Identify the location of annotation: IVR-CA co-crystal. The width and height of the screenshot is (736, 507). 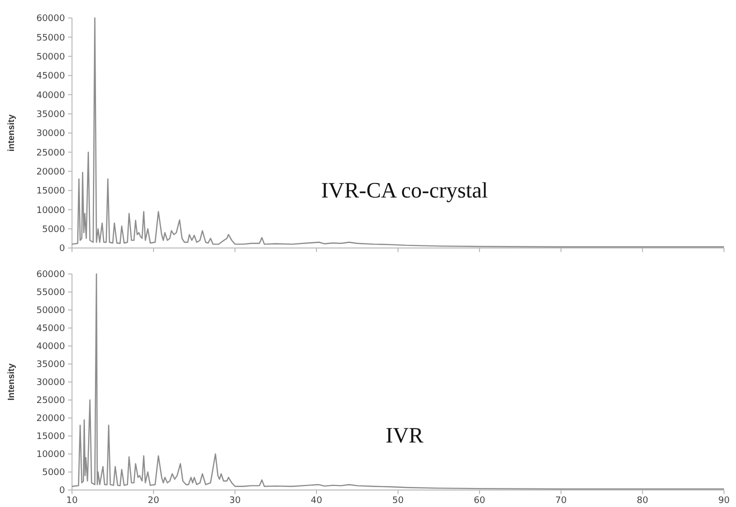
(404, 189).